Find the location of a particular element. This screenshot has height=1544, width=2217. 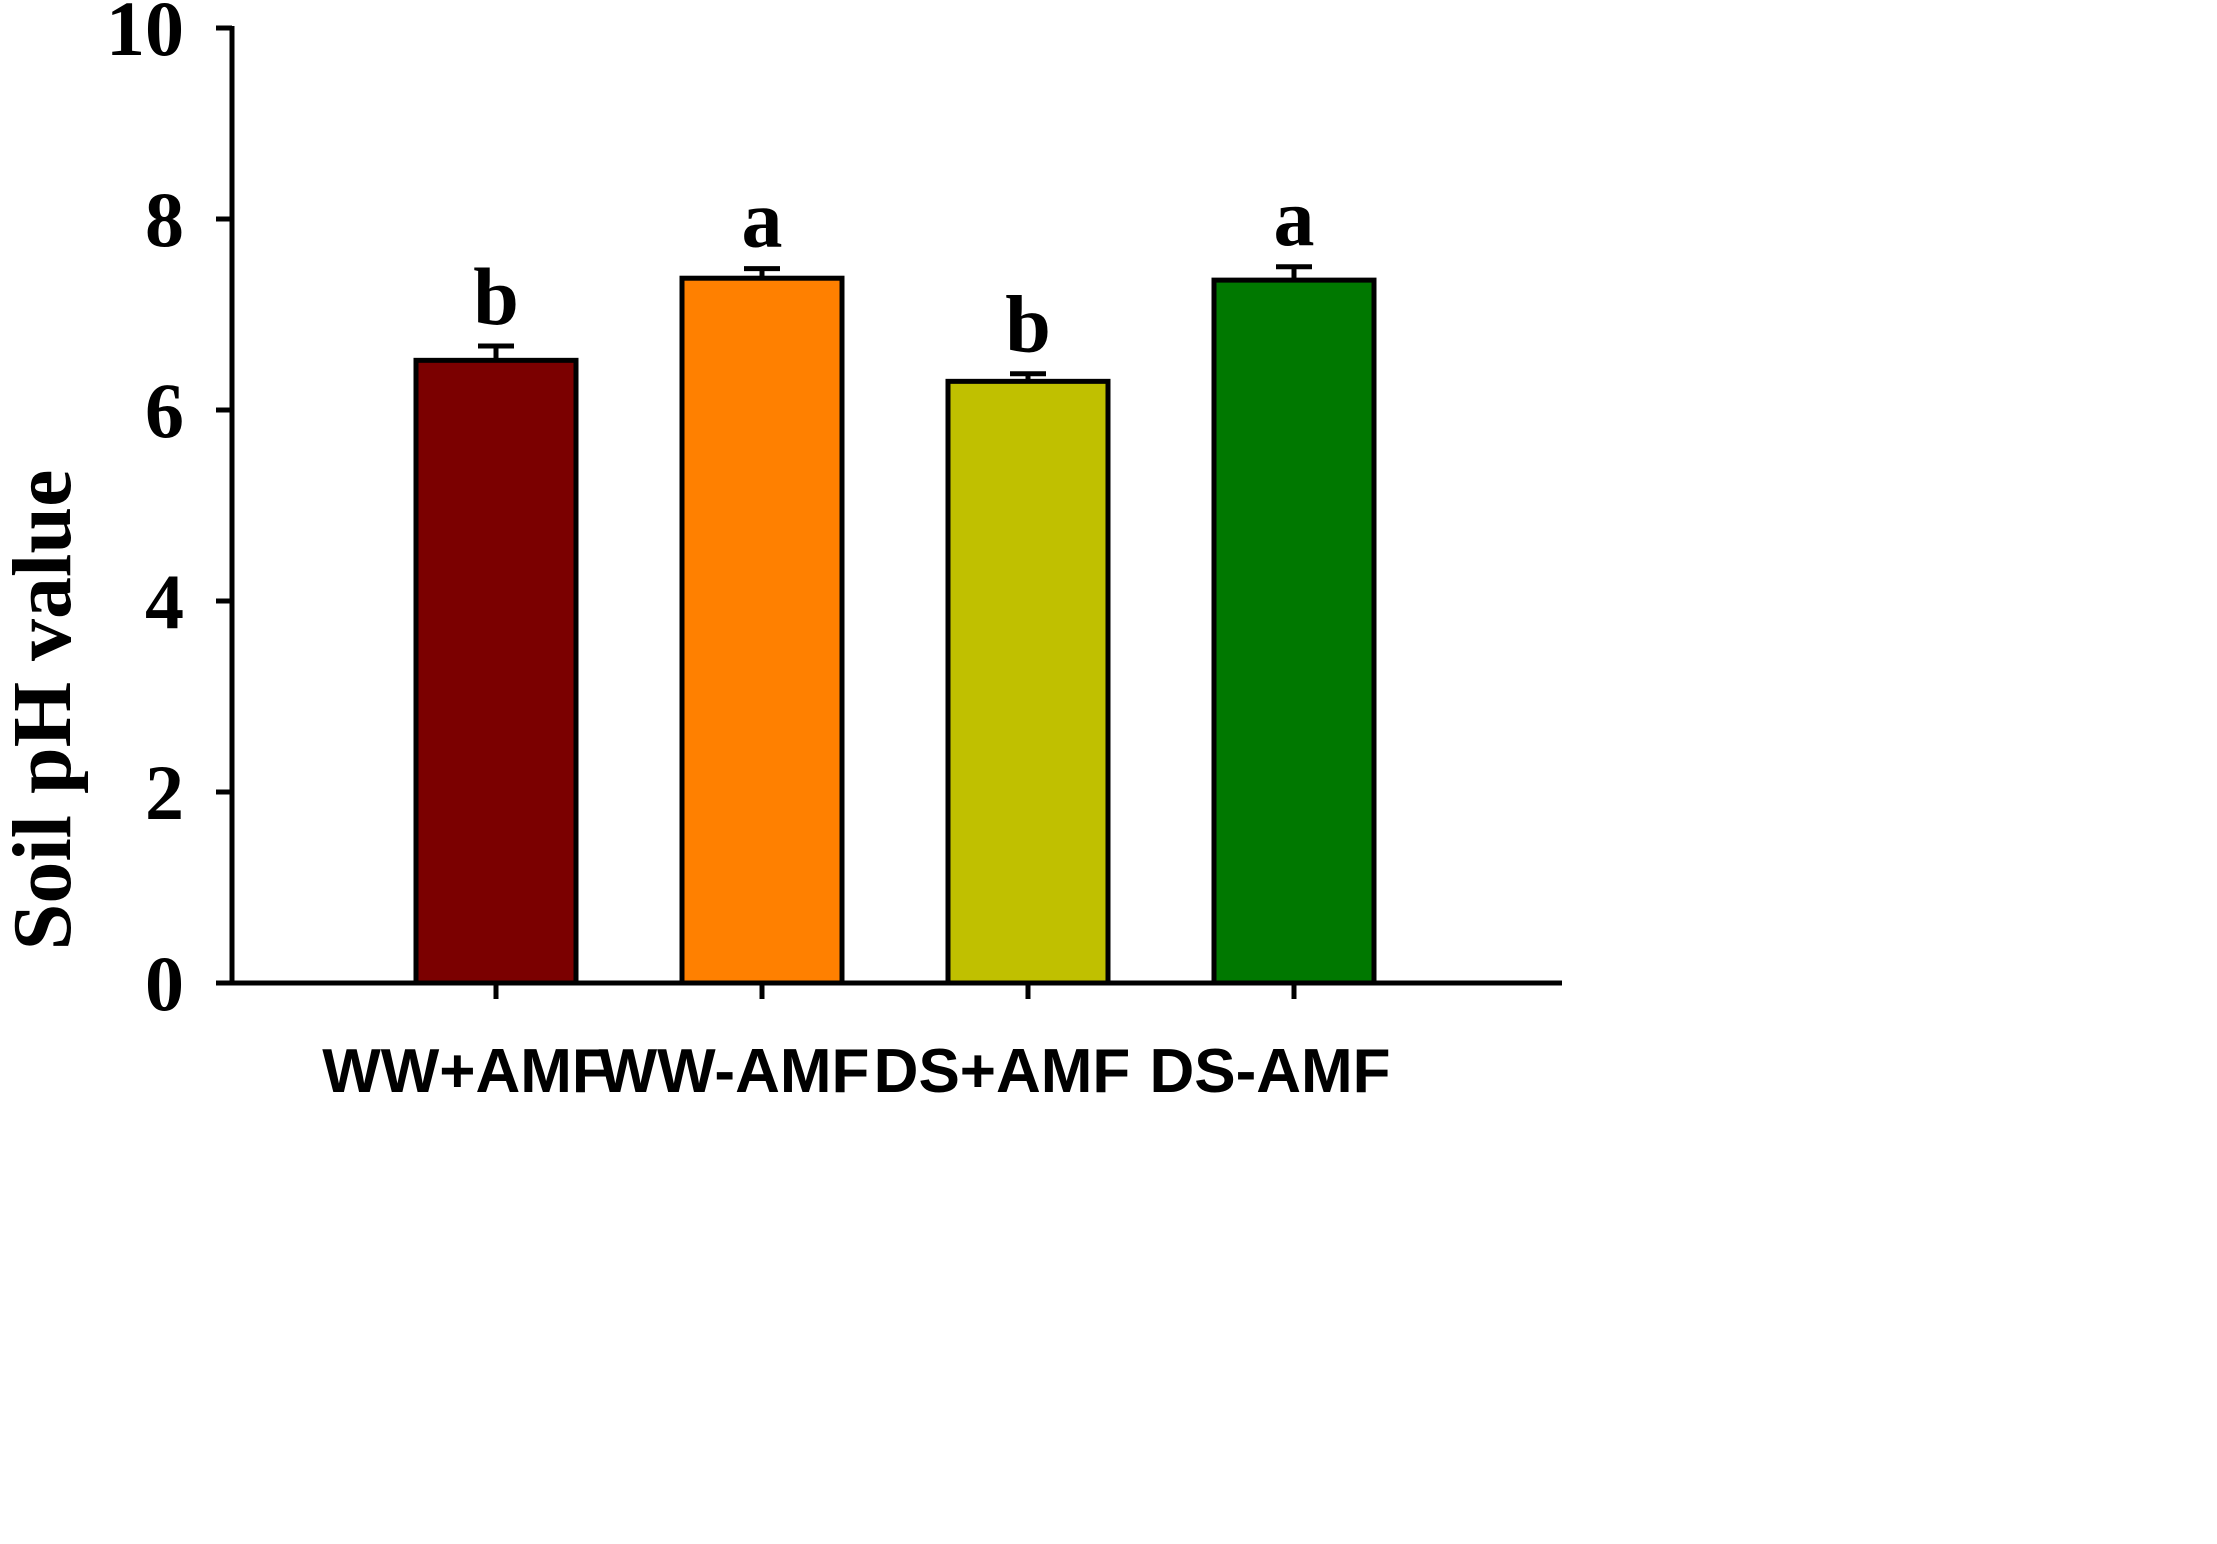

y-axis-title-group: Soil pH value is located at coordinates (44, 710).